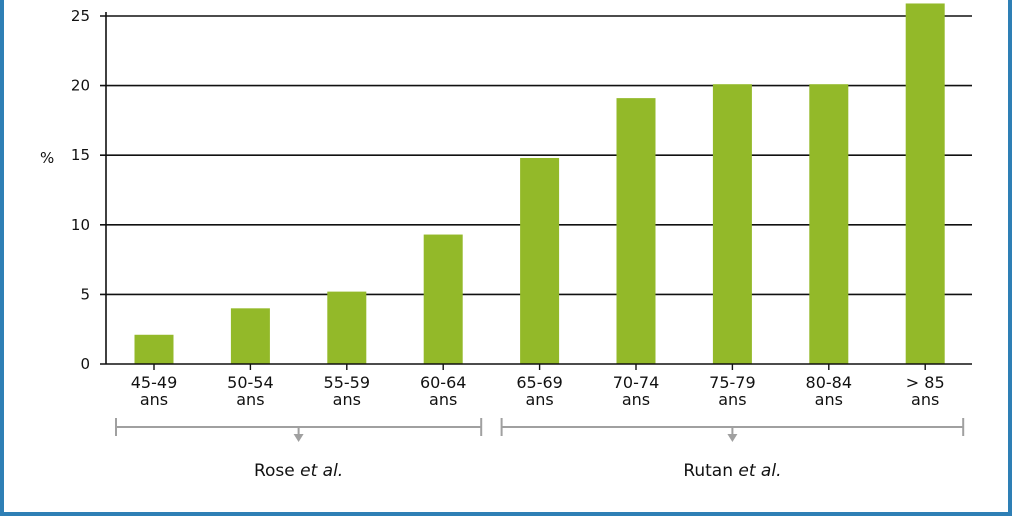 The width and height of the screenshot is (1012, 516). I want to click on x-tick-label: > 85, so click(925, 382).